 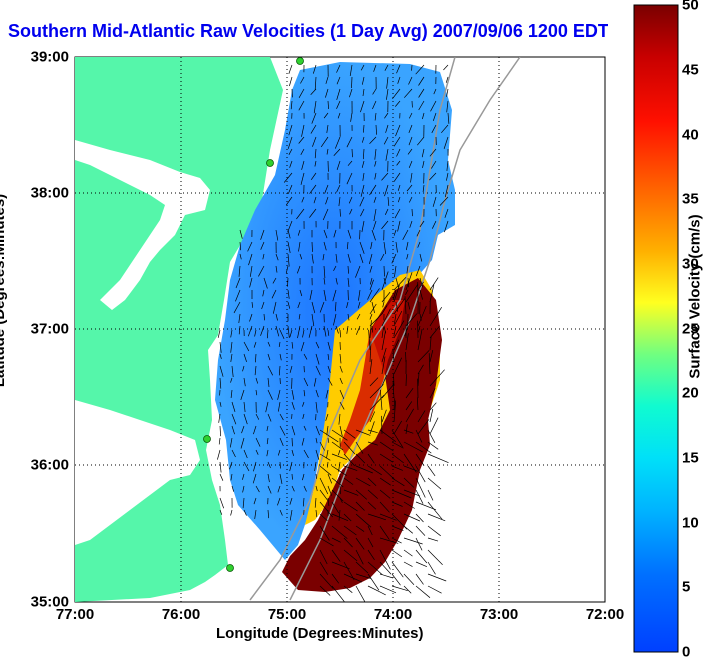 What do you see at coordinates (50, 329) in the screenshot?
I see `y-tick: 37:00` at bounding box center [50, 329].